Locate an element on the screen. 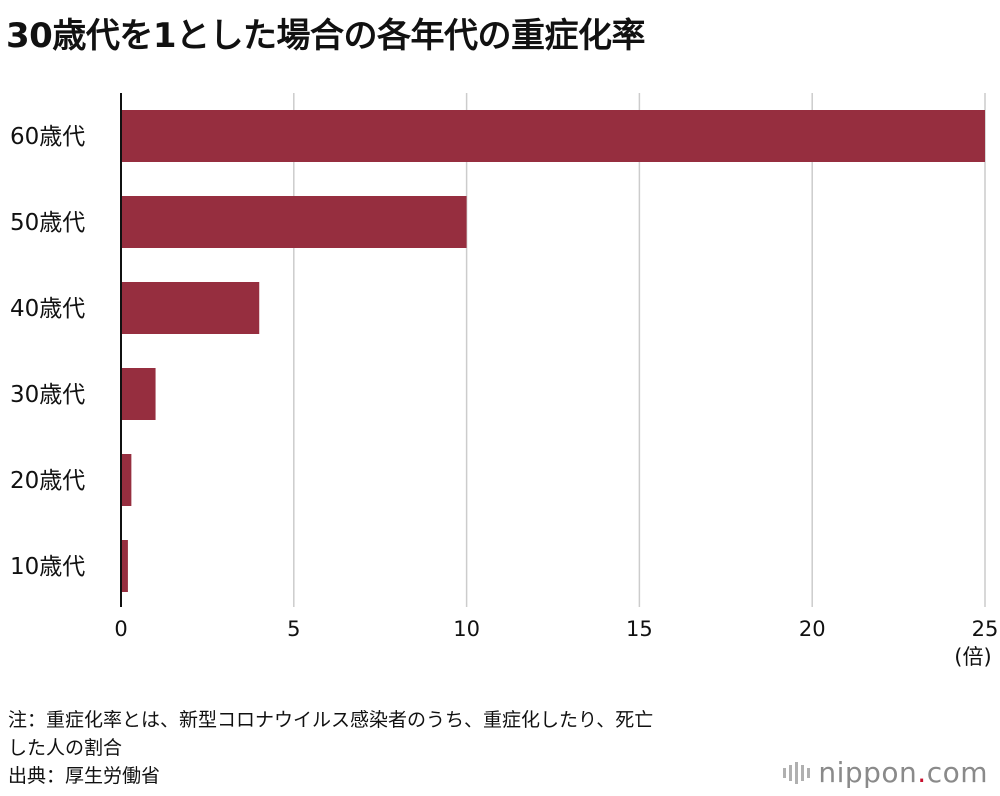 The width and height of the screenshot is (1000, 796). category-label: 40歳代 is located at coordinates (47, 309).